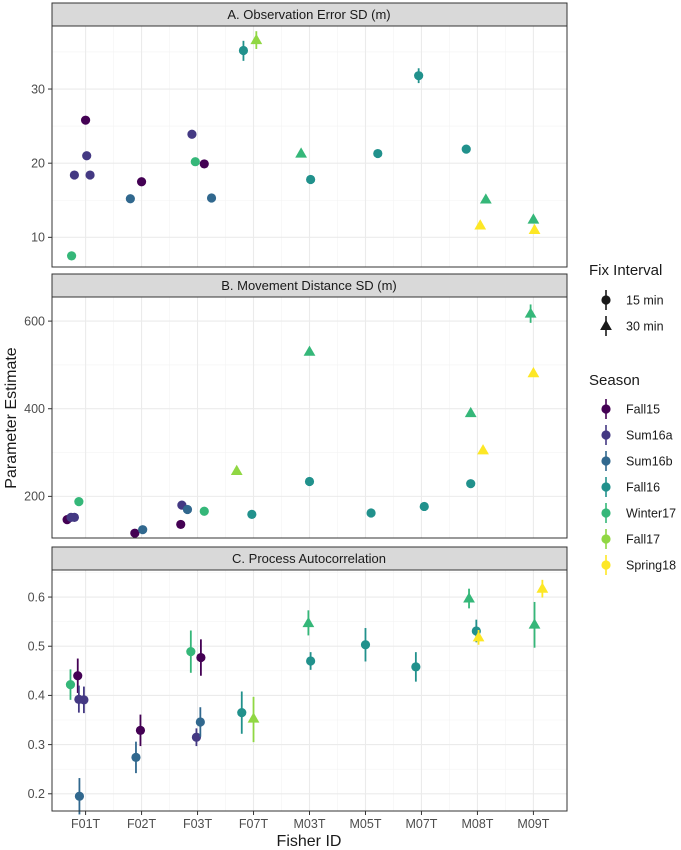  What do you see at coordinates (645, 327) in the screenshot?
I see `legend-shape-label: 30 min` at bounding box center [645, 327].